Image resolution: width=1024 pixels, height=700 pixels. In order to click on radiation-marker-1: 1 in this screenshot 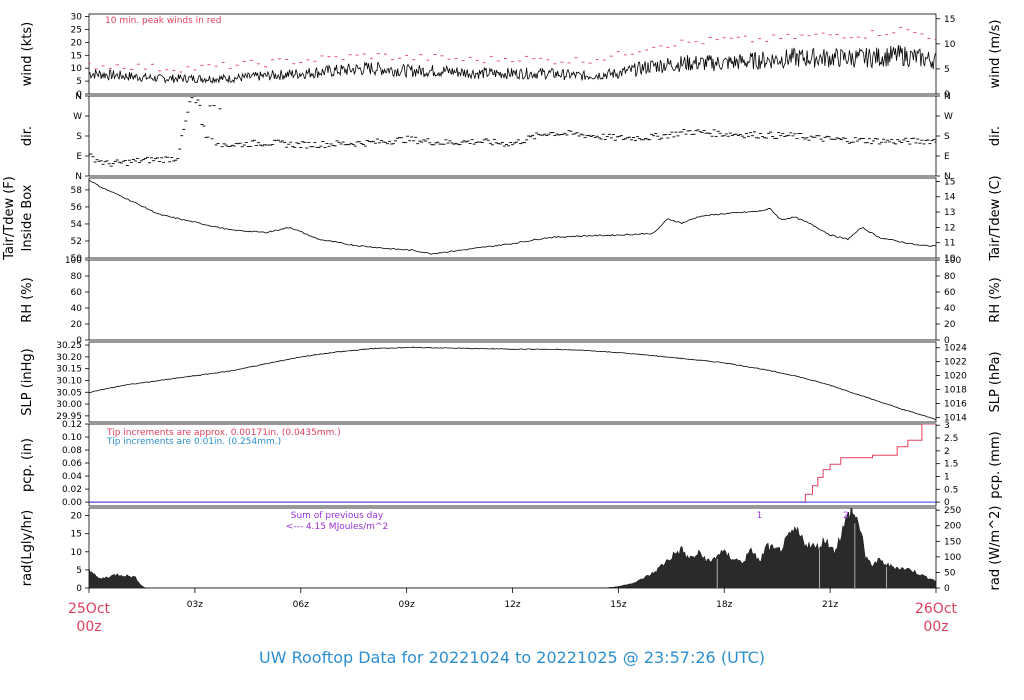, I will do `click(760, 516)`.